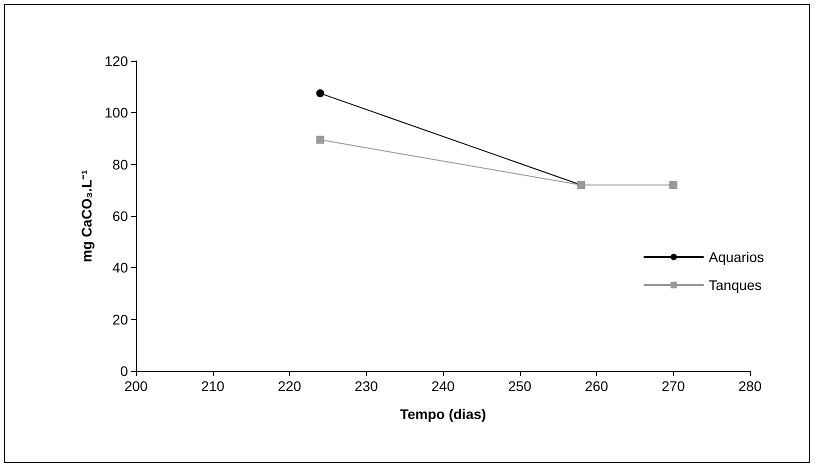  What do you see at coordinates (120, 216) in the screenshot?
I see `y-tick-label: 60` at bounding box center [120, 216].